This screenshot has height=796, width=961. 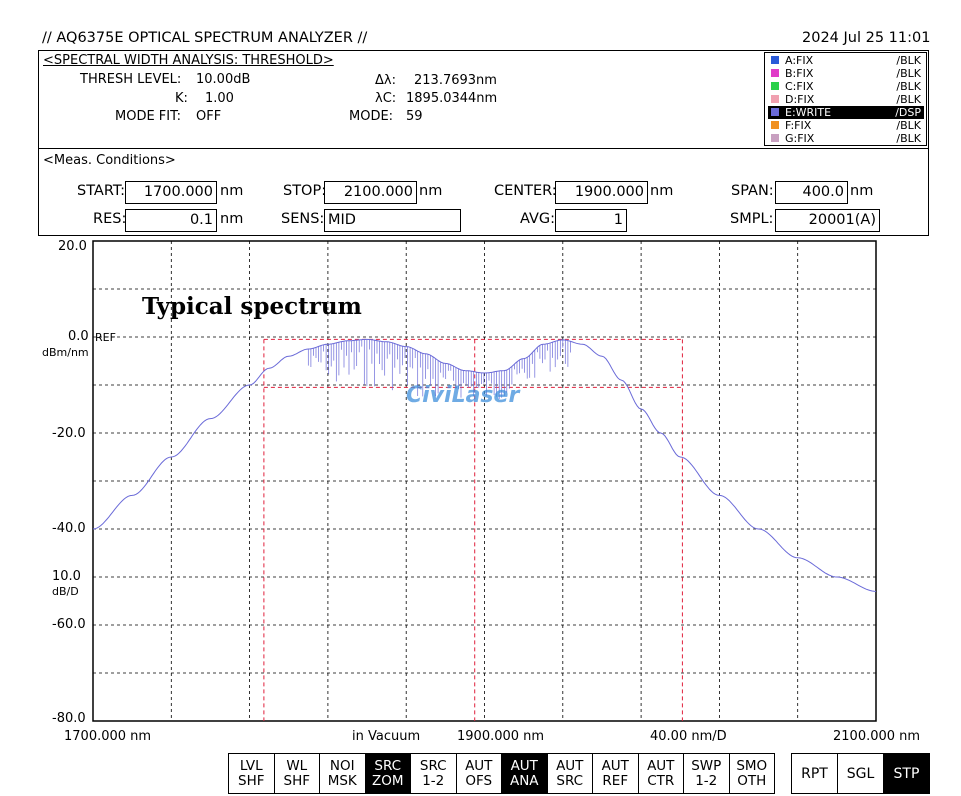 What do you see at coordinates (827, 220) in the screenshot?
I see `smpl-field: 20001(A)` at bounding box center [827, 220].